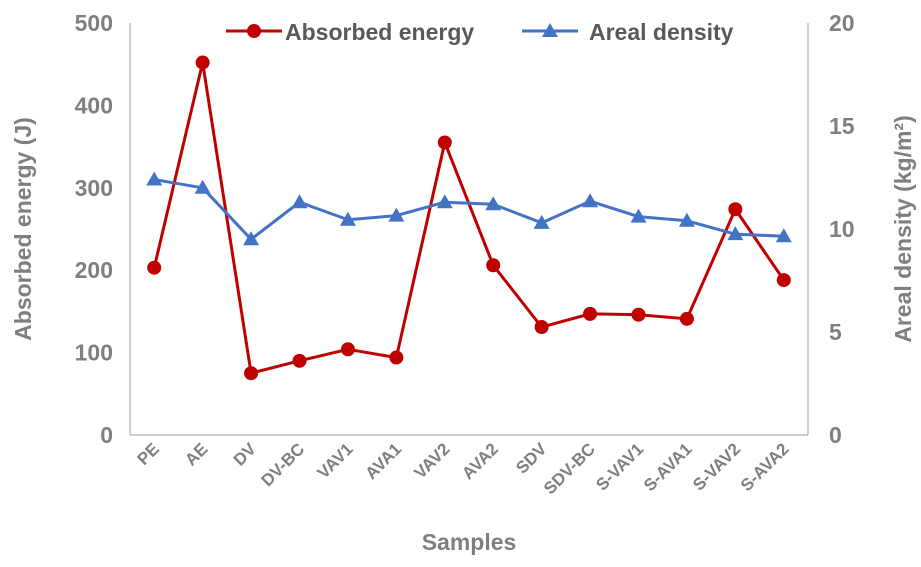 The image size is (921, 567). What do you see at coordinates (835, 332) in the screenshot?
I see `right-y-tick-label: 5` at bounding box center [835, 332].